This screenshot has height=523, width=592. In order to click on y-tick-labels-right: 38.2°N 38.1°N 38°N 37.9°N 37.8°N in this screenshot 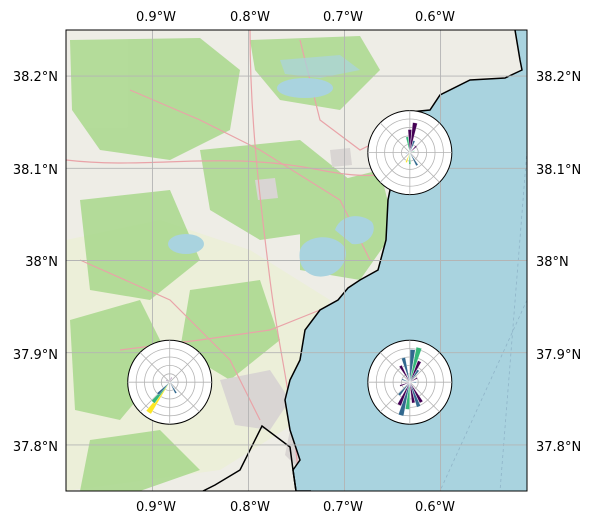, I will do `click(558, 262)`.